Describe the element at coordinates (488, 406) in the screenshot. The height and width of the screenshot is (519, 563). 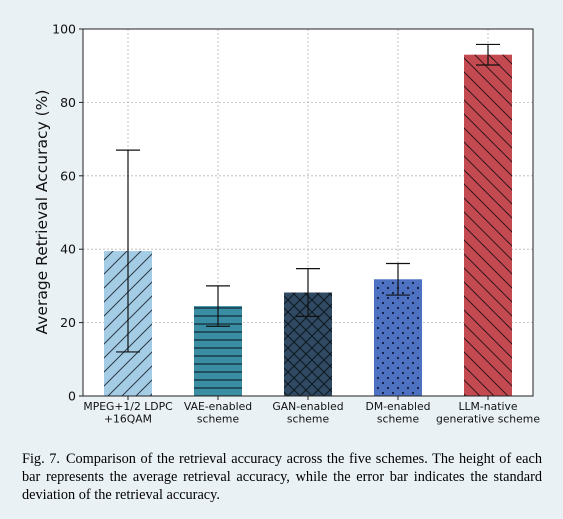
I see `x-tick-label: LLM-native` at that location.